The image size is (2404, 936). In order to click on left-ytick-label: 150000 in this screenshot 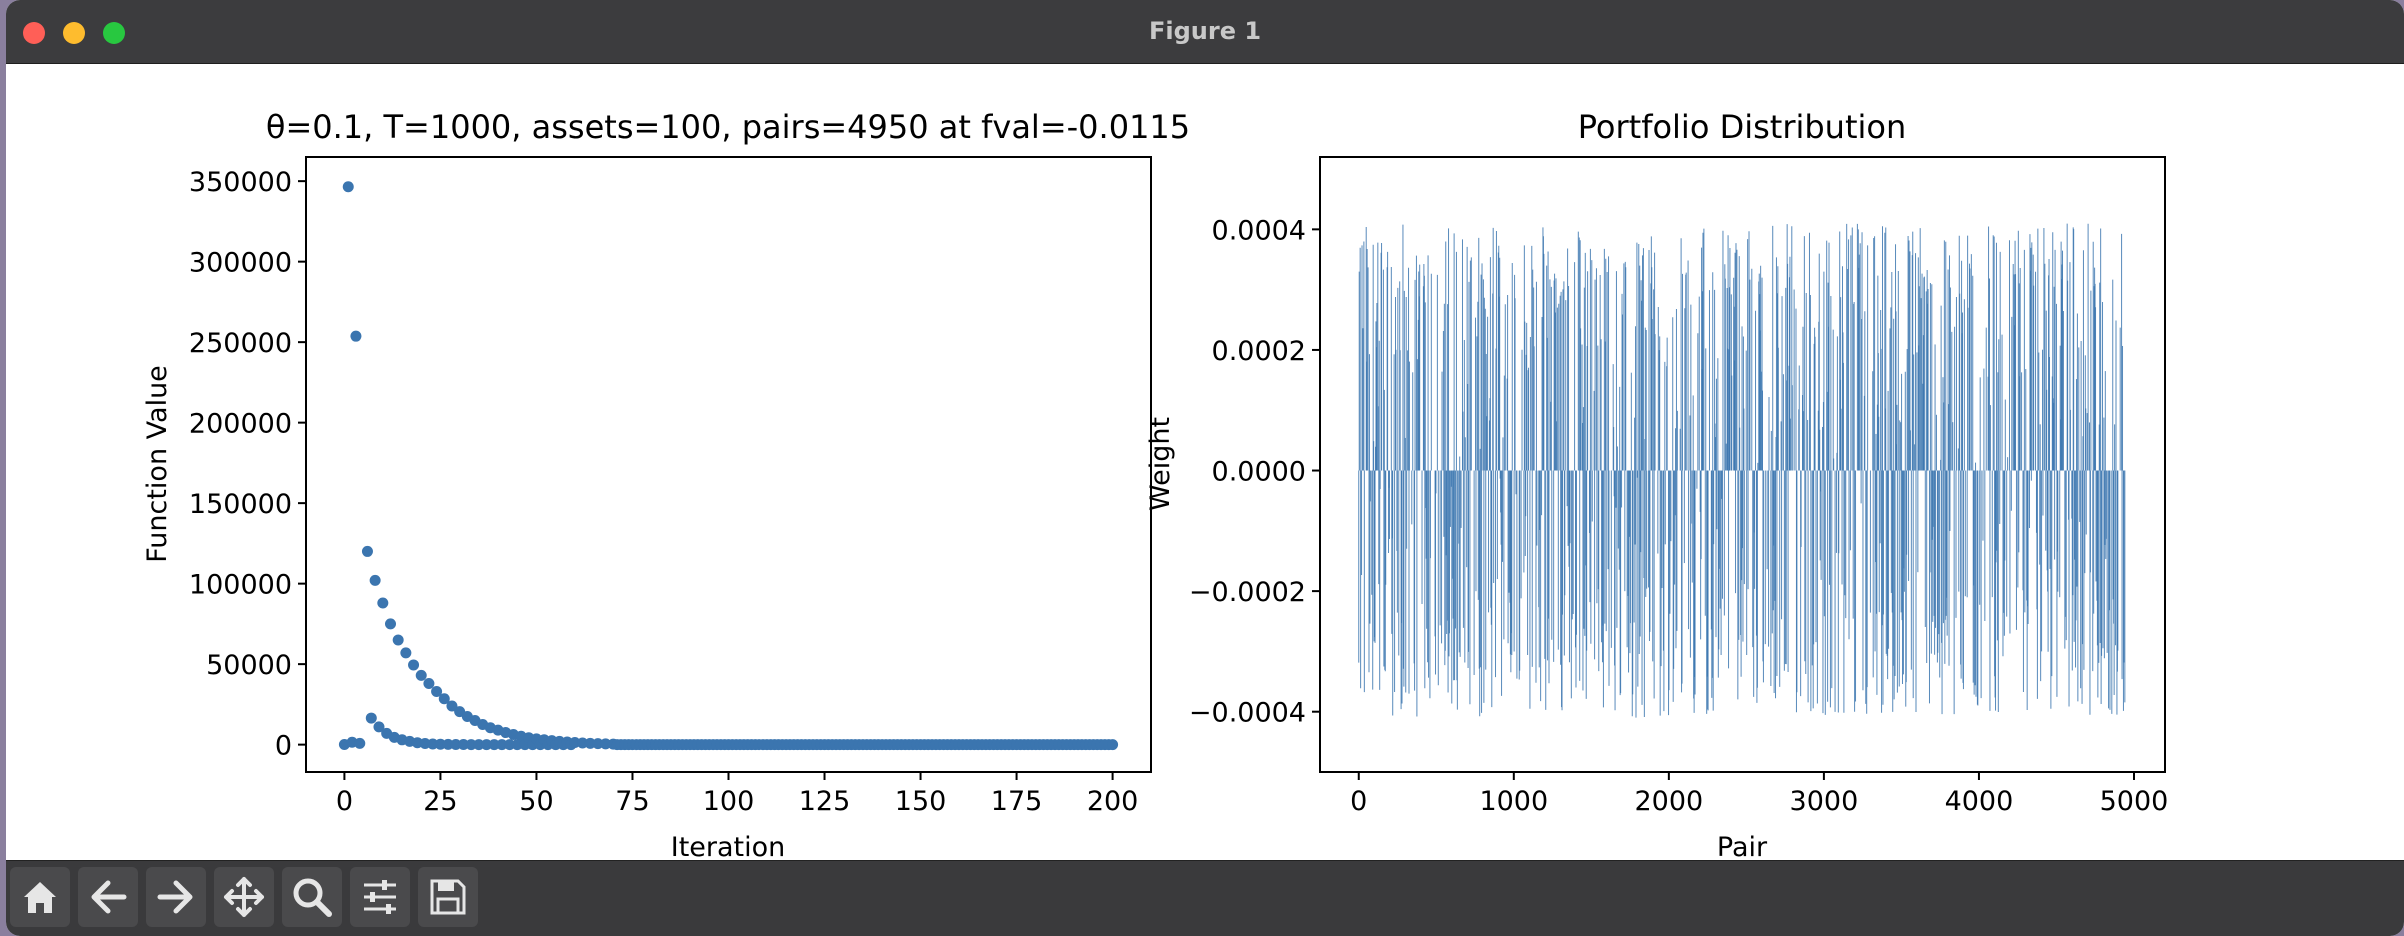, I will do `click(240, 504)`.